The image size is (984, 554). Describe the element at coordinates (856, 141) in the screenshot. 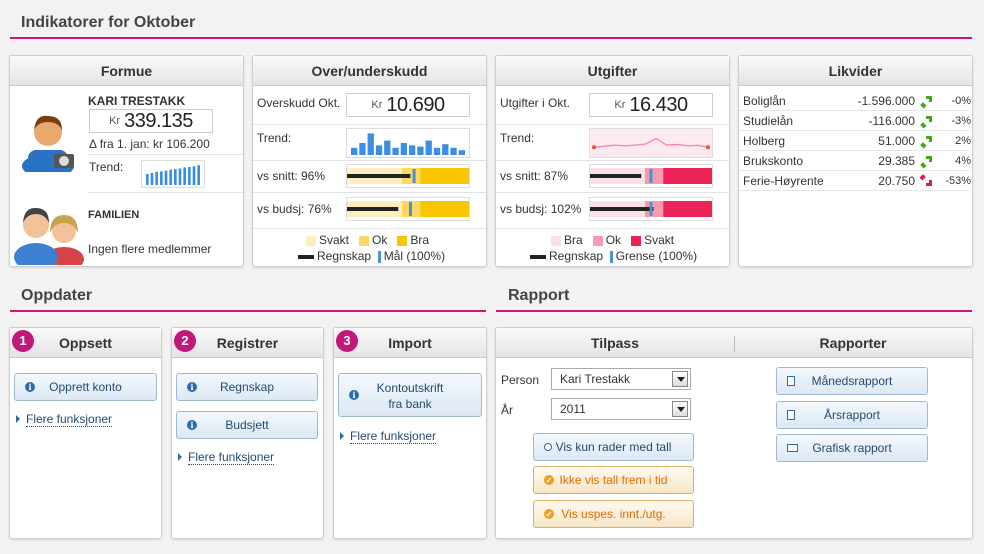

I see `likvider-row: Holberg 51.000 2%` at that location.